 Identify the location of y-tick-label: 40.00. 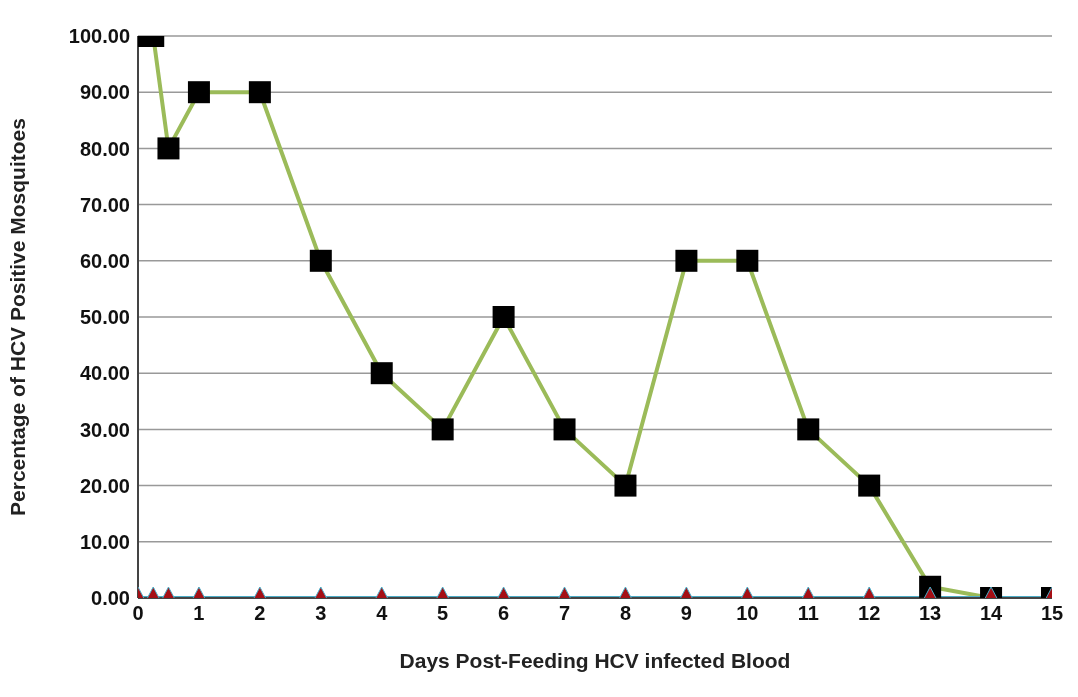
(104, 373).